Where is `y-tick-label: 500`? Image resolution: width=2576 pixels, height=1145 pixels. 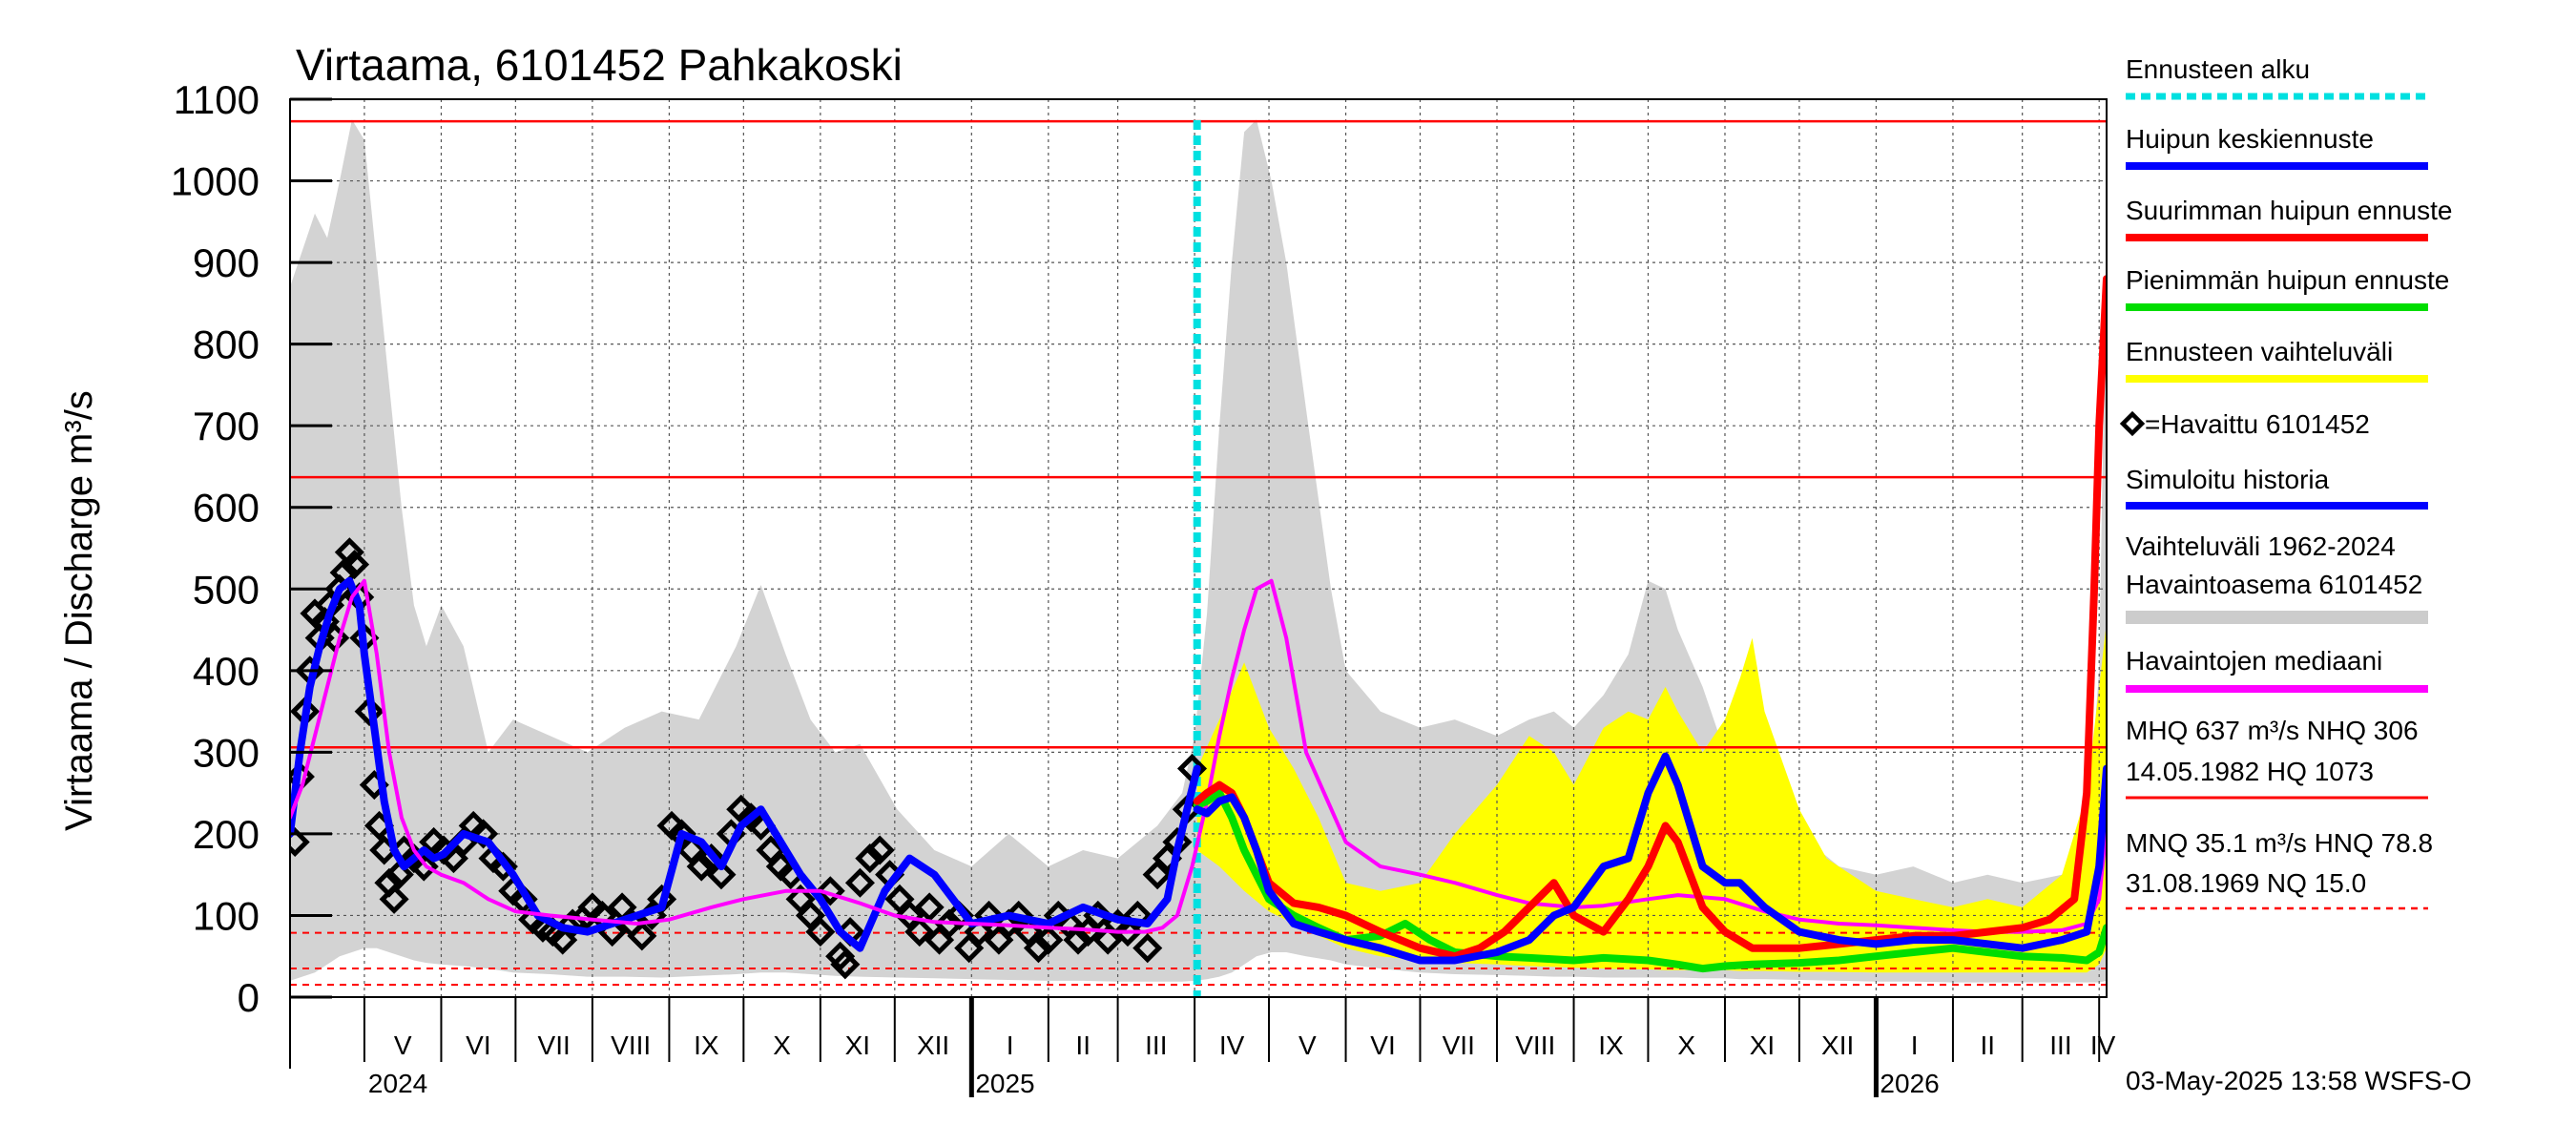
y-tick-label: 500 is located at coordinates (226, 589).